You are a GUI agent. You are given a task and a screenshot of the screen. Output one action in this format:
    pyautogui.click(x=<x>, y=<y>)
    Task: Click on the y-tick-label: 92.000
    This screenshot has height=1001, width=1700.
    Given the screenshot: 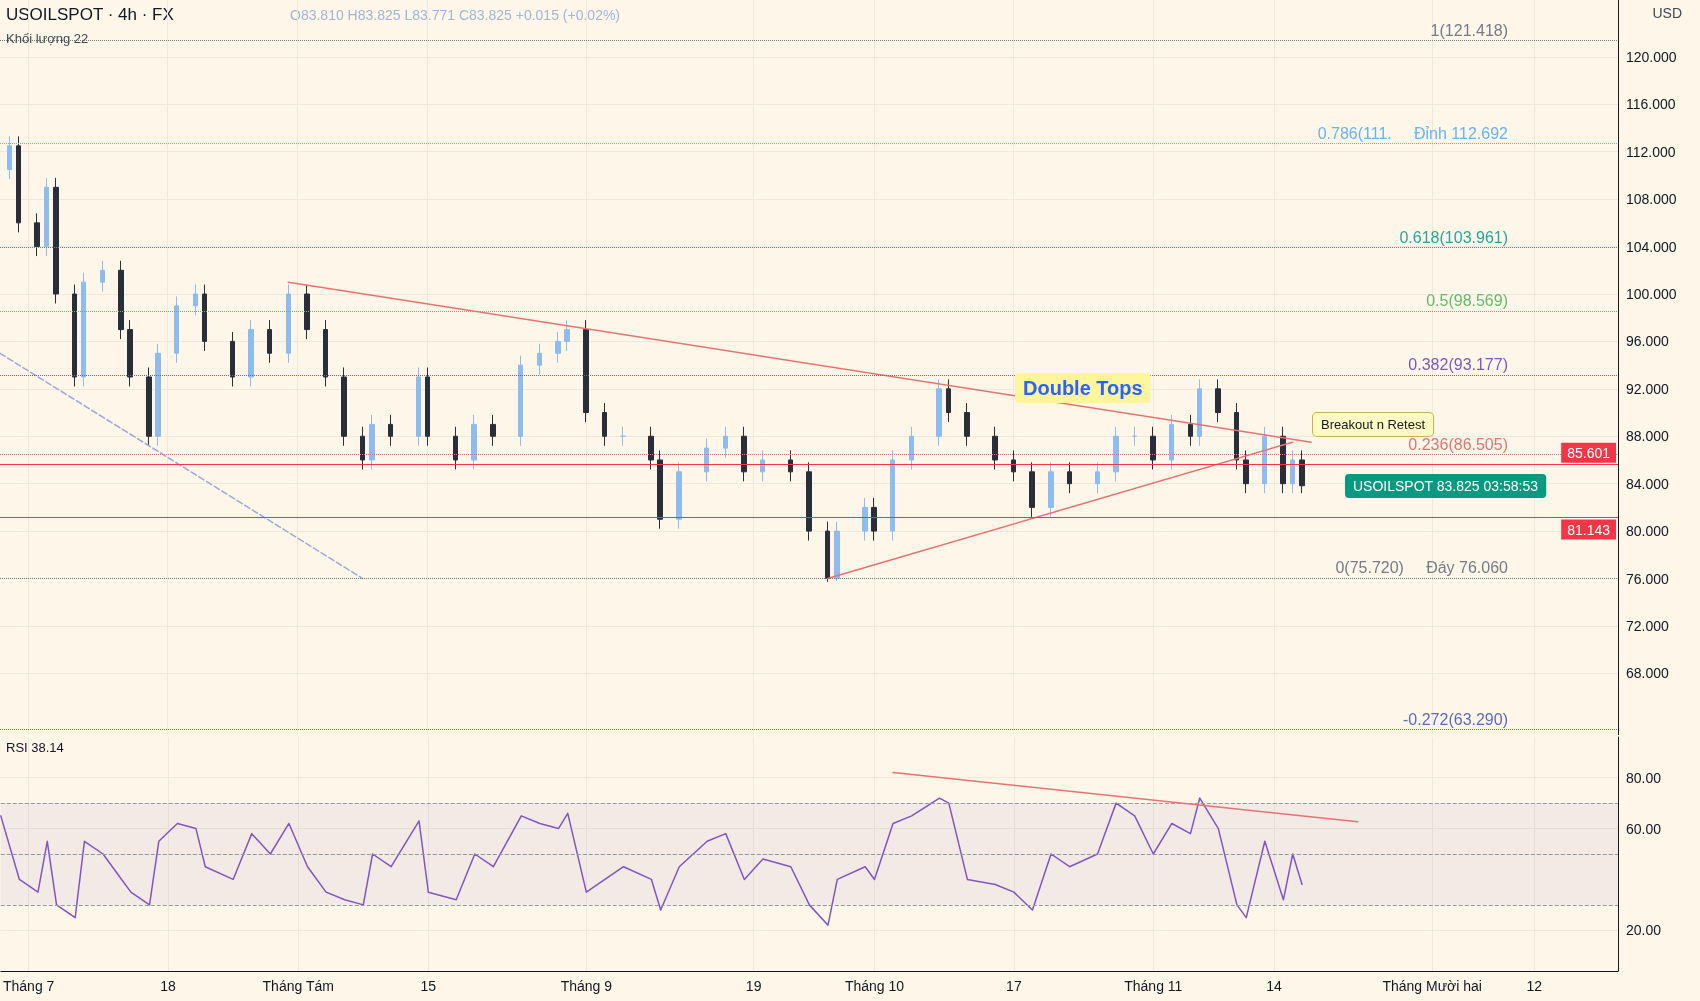 What is the action you would take?
    pyautogui.click(x=1648, y=388)
    